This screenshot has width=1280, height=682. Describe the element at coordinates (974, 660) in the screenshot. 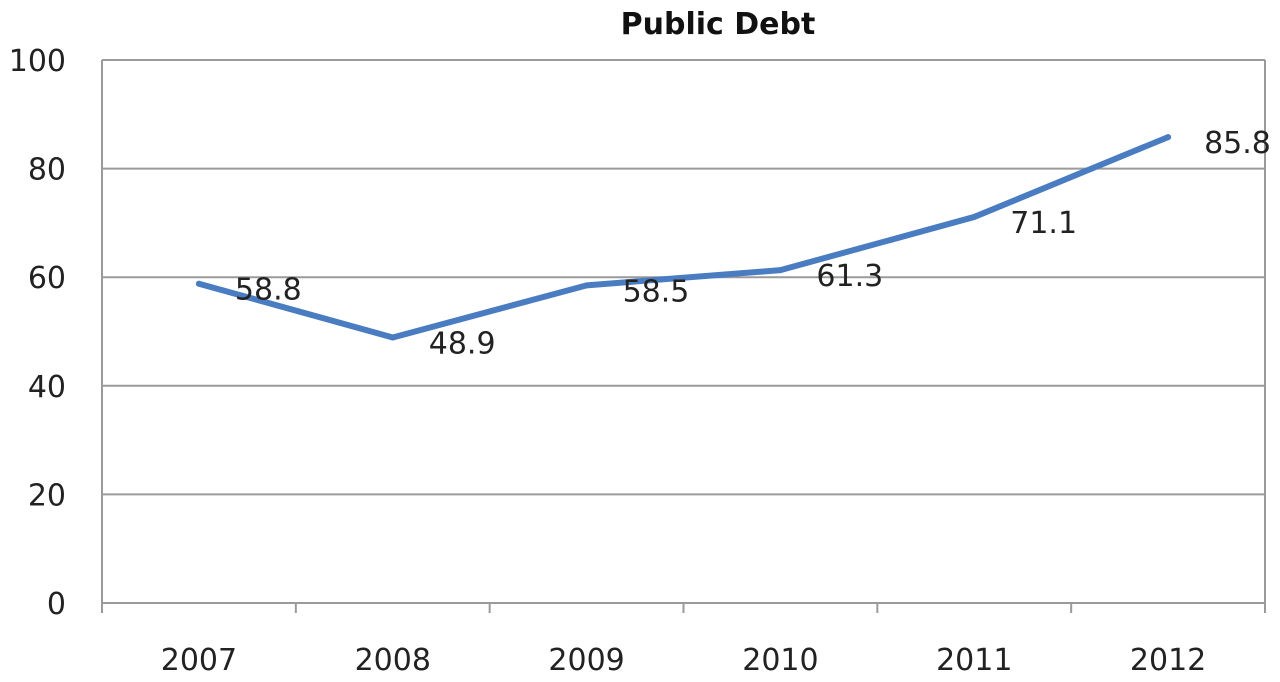

I see `x-tick-label: 2011` at that location.